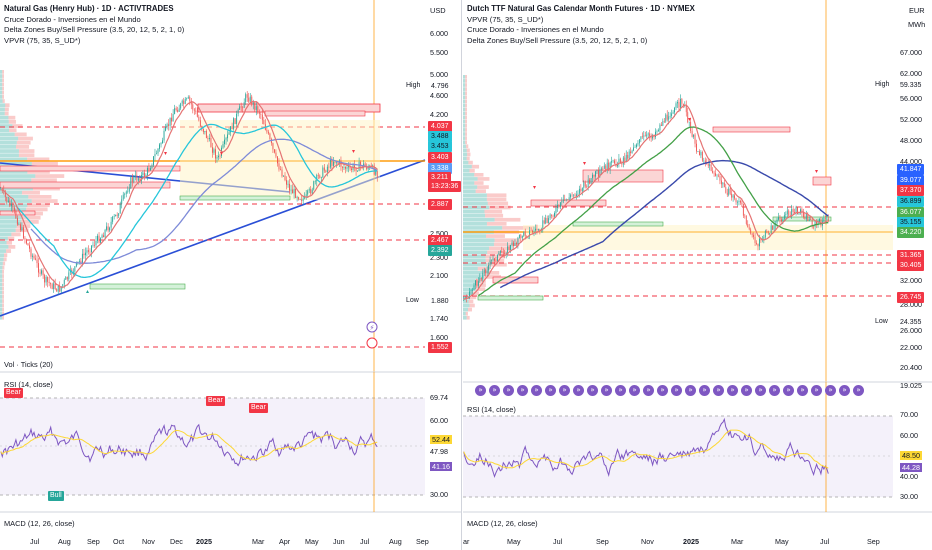  I want to click on axis-tick-label: 44.000, so click(911, 161).